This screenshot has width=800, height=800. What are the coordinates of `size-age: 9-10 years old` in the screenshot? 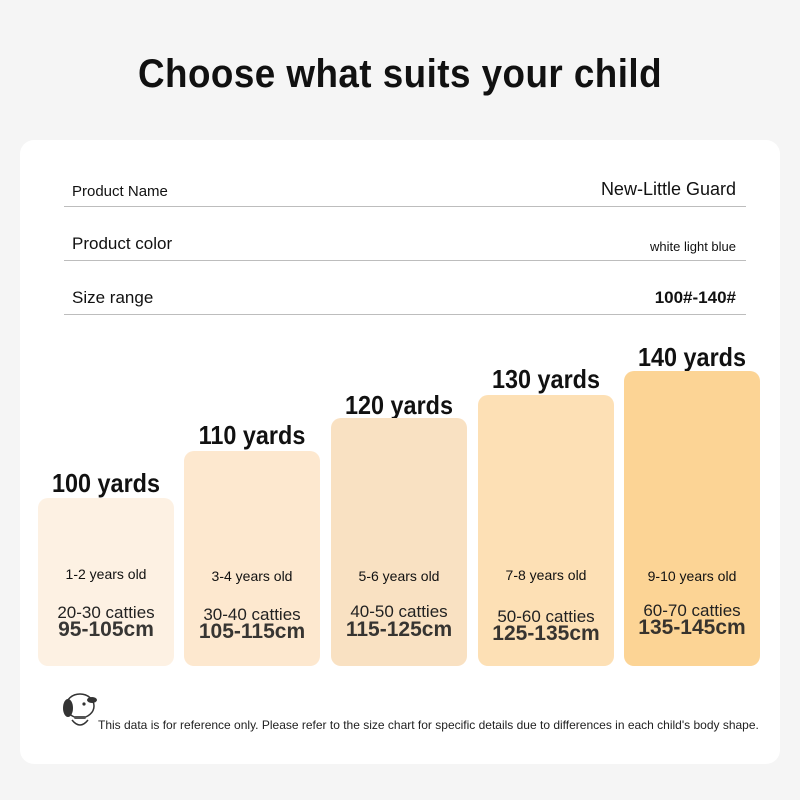 It's located at (692, 576).